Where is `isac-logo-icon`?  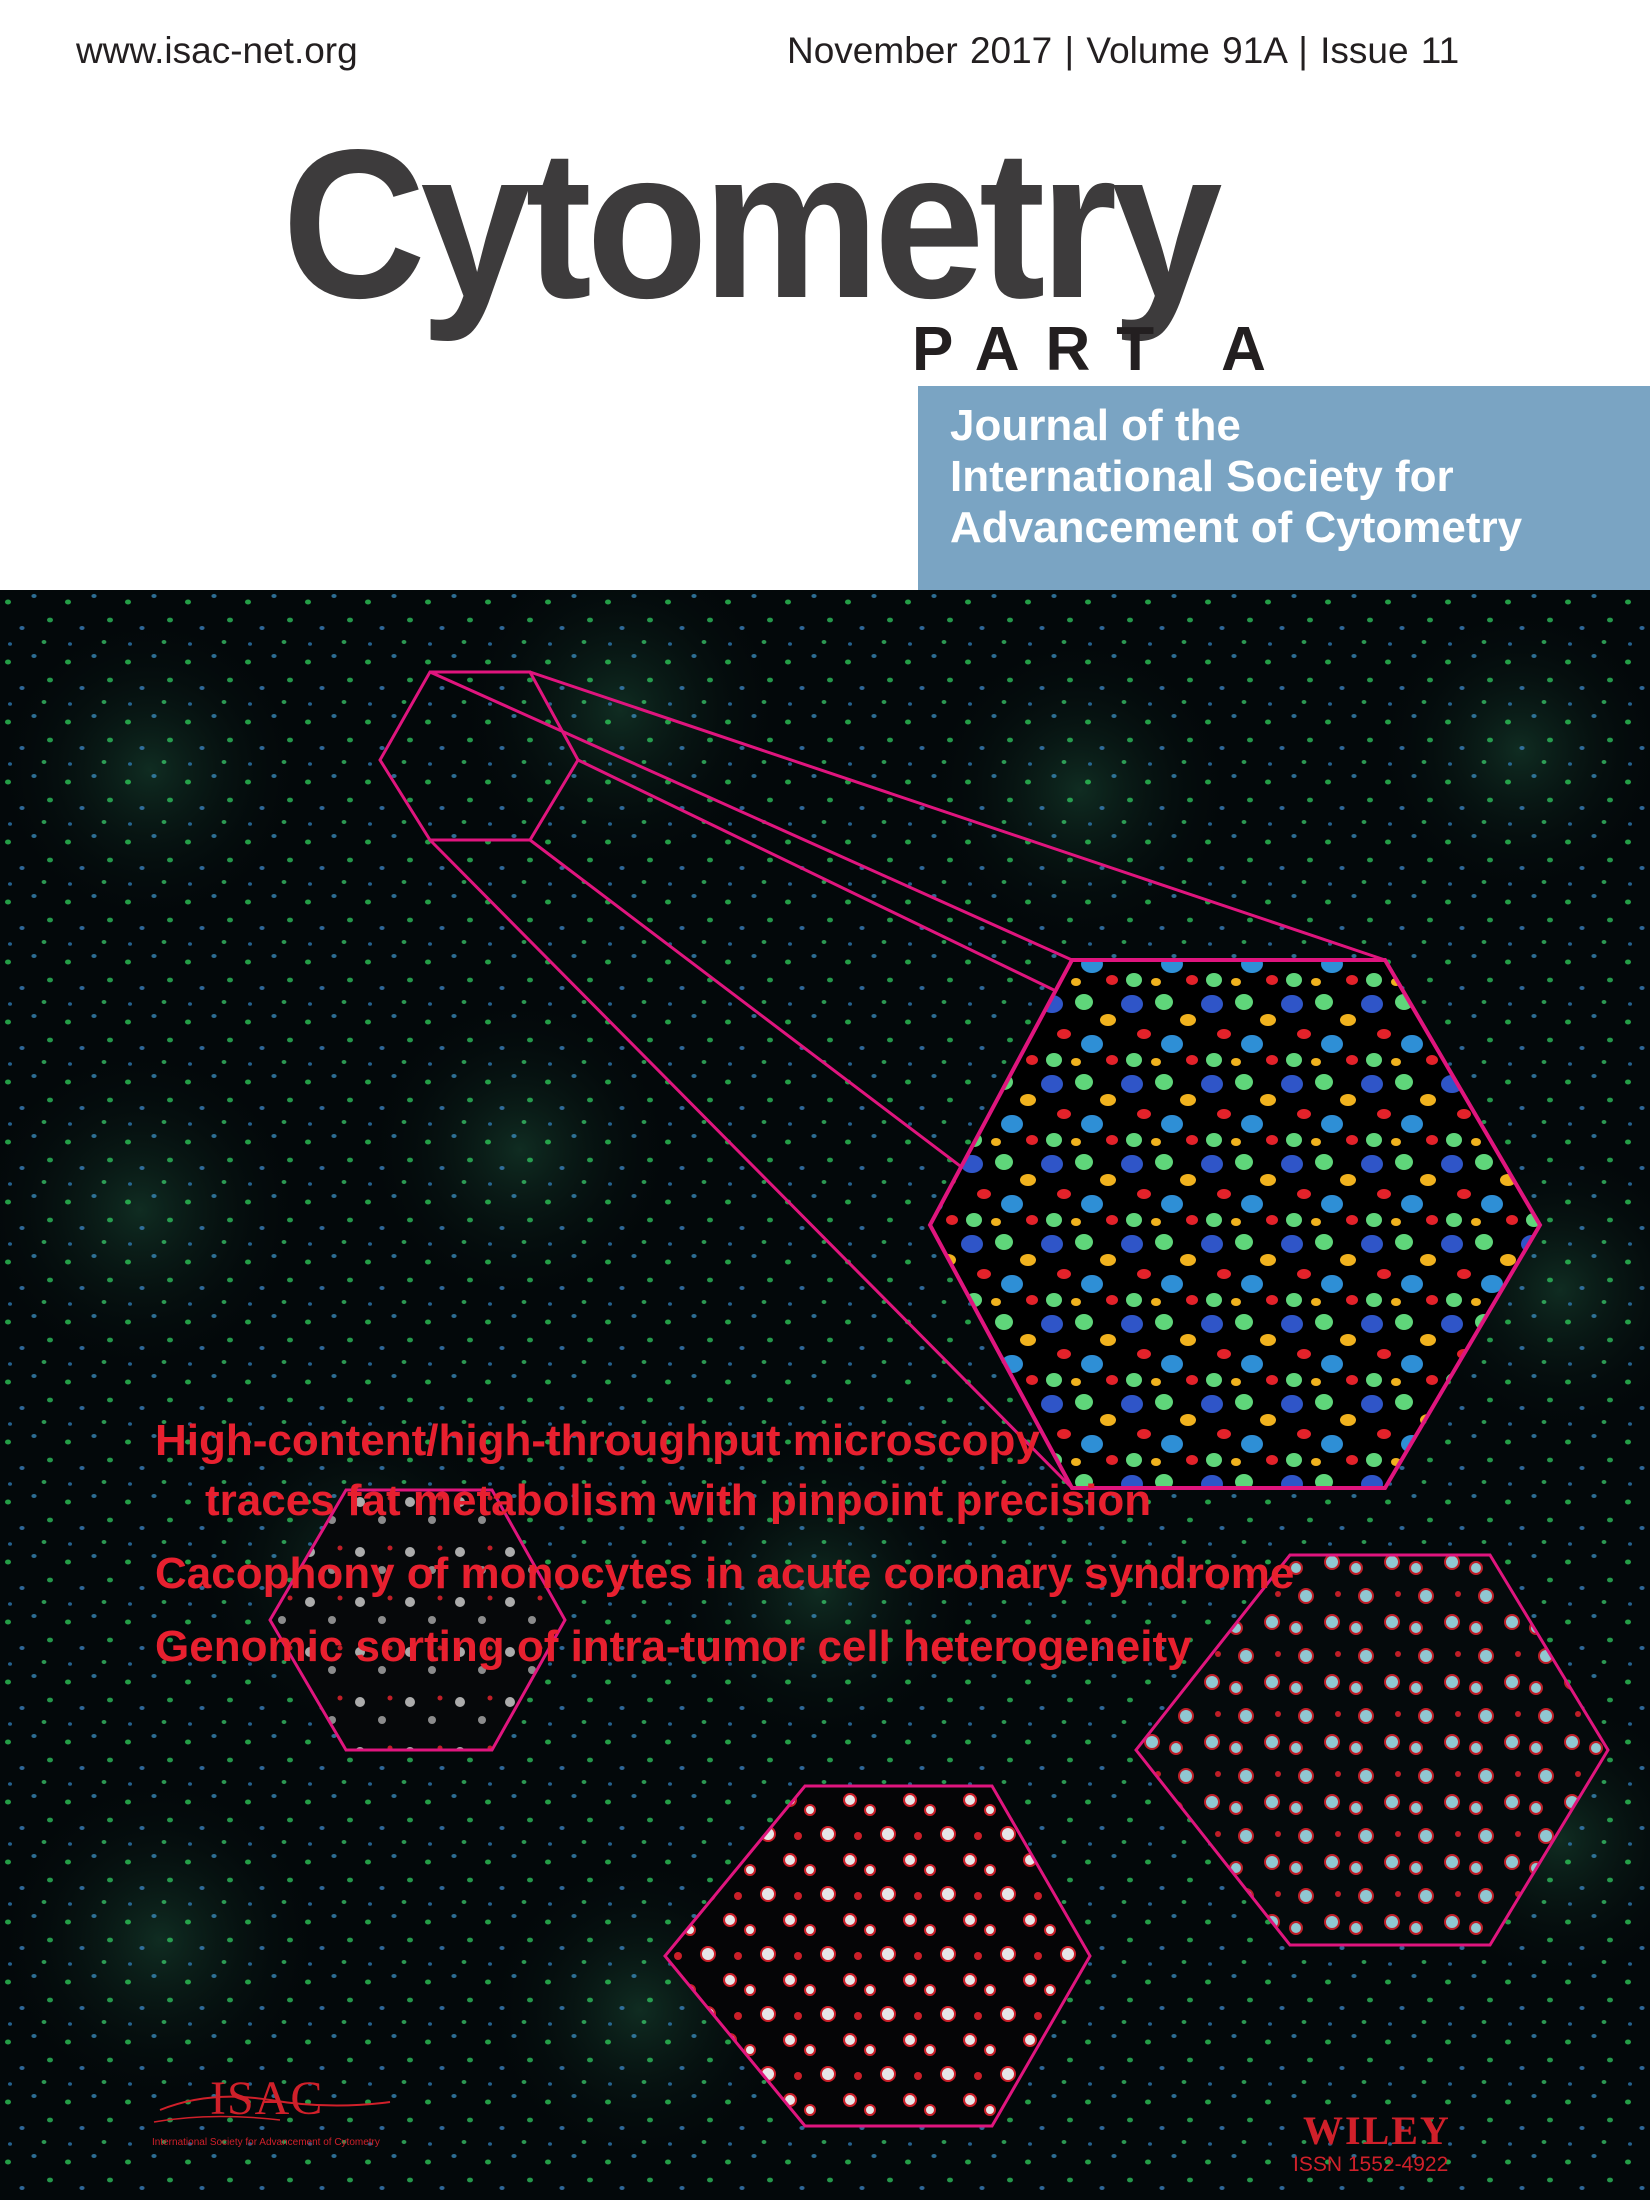
isac-logo-icon is located at coordinates (272, 2109).